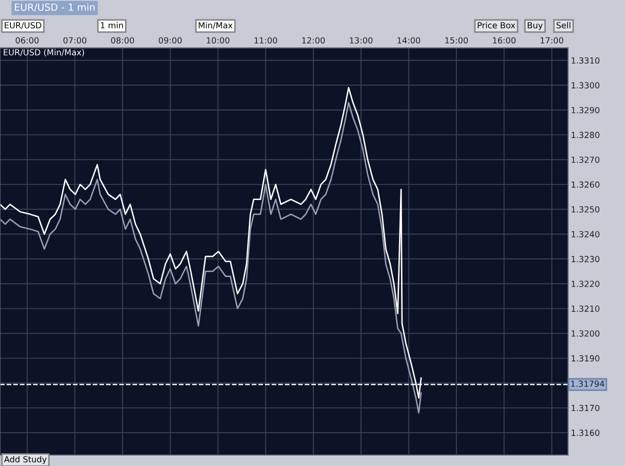 This screenshot has width=625, height=466. I want to click on x-tick-label: 15:00, so click(456, 40).